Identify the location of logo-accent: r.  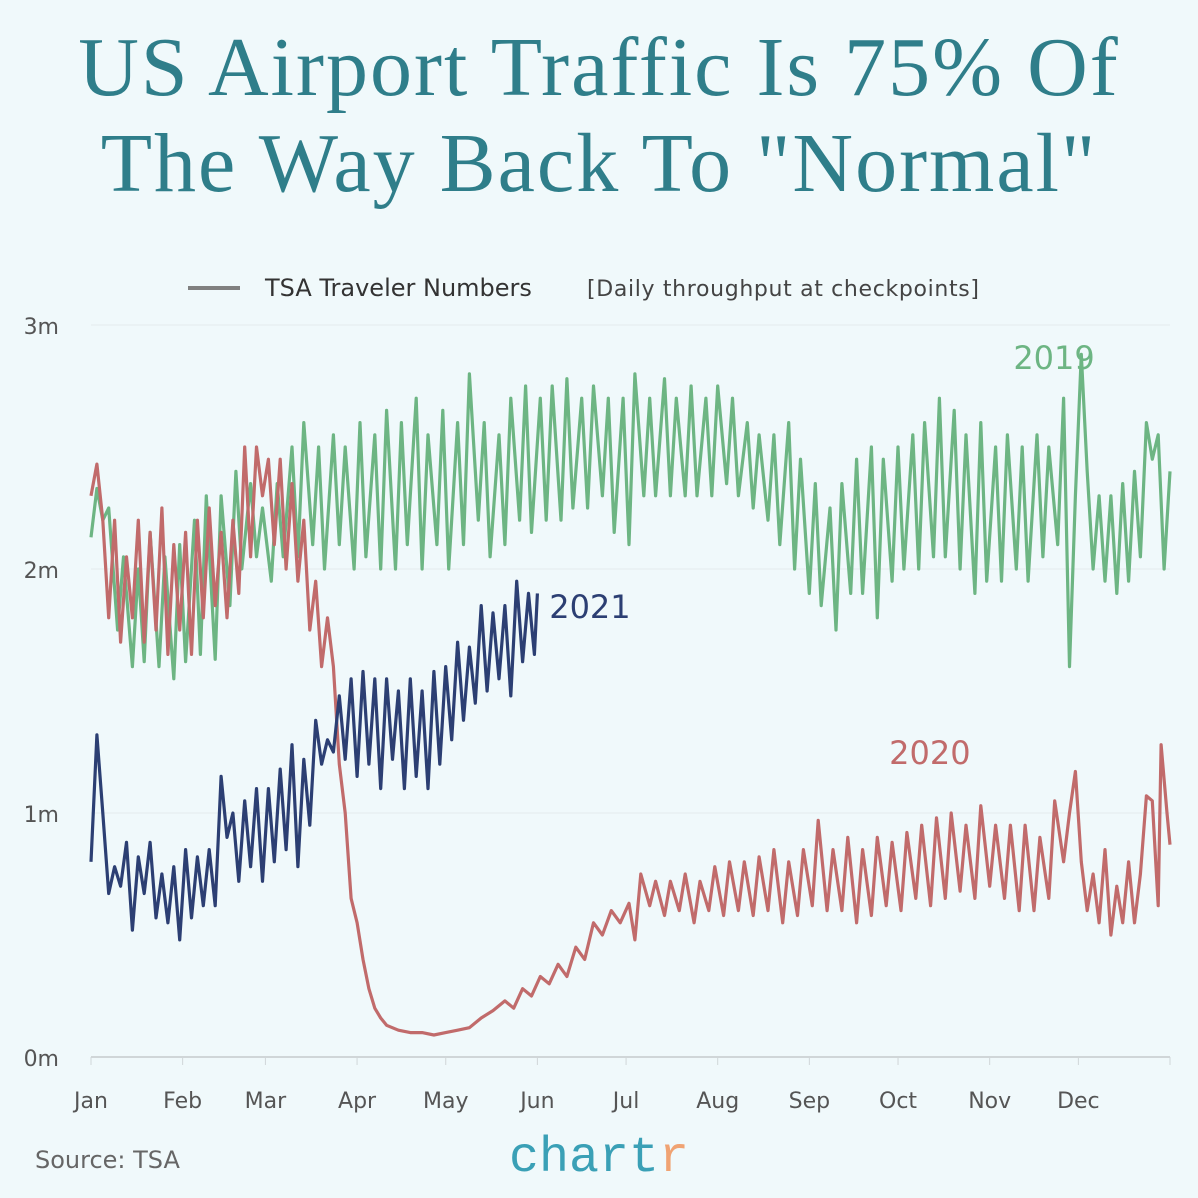
(674, 1158).